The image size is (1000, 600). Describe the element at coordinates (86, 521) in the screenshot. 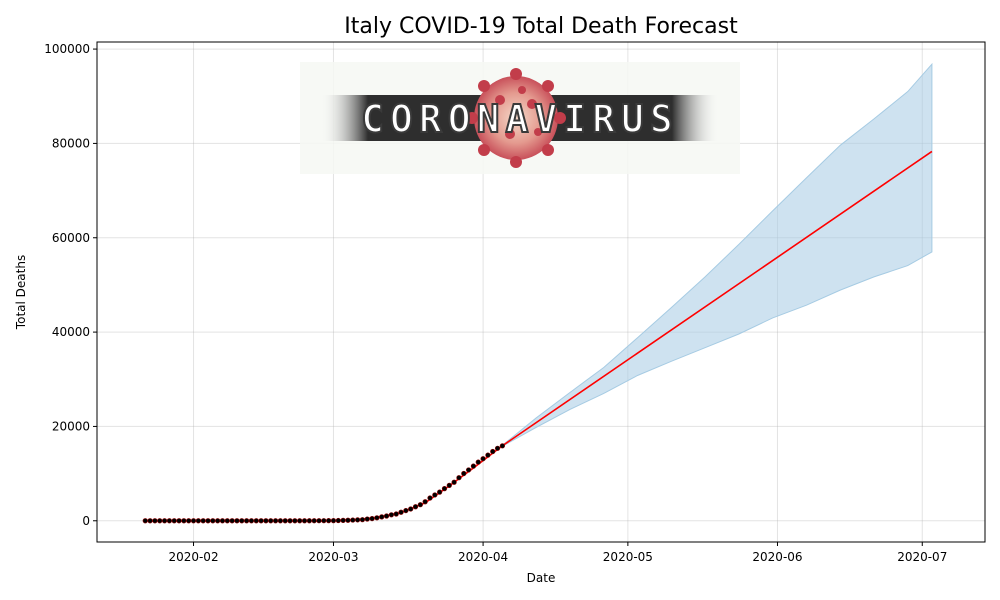

I see `y-tick-label: 0` at that location.